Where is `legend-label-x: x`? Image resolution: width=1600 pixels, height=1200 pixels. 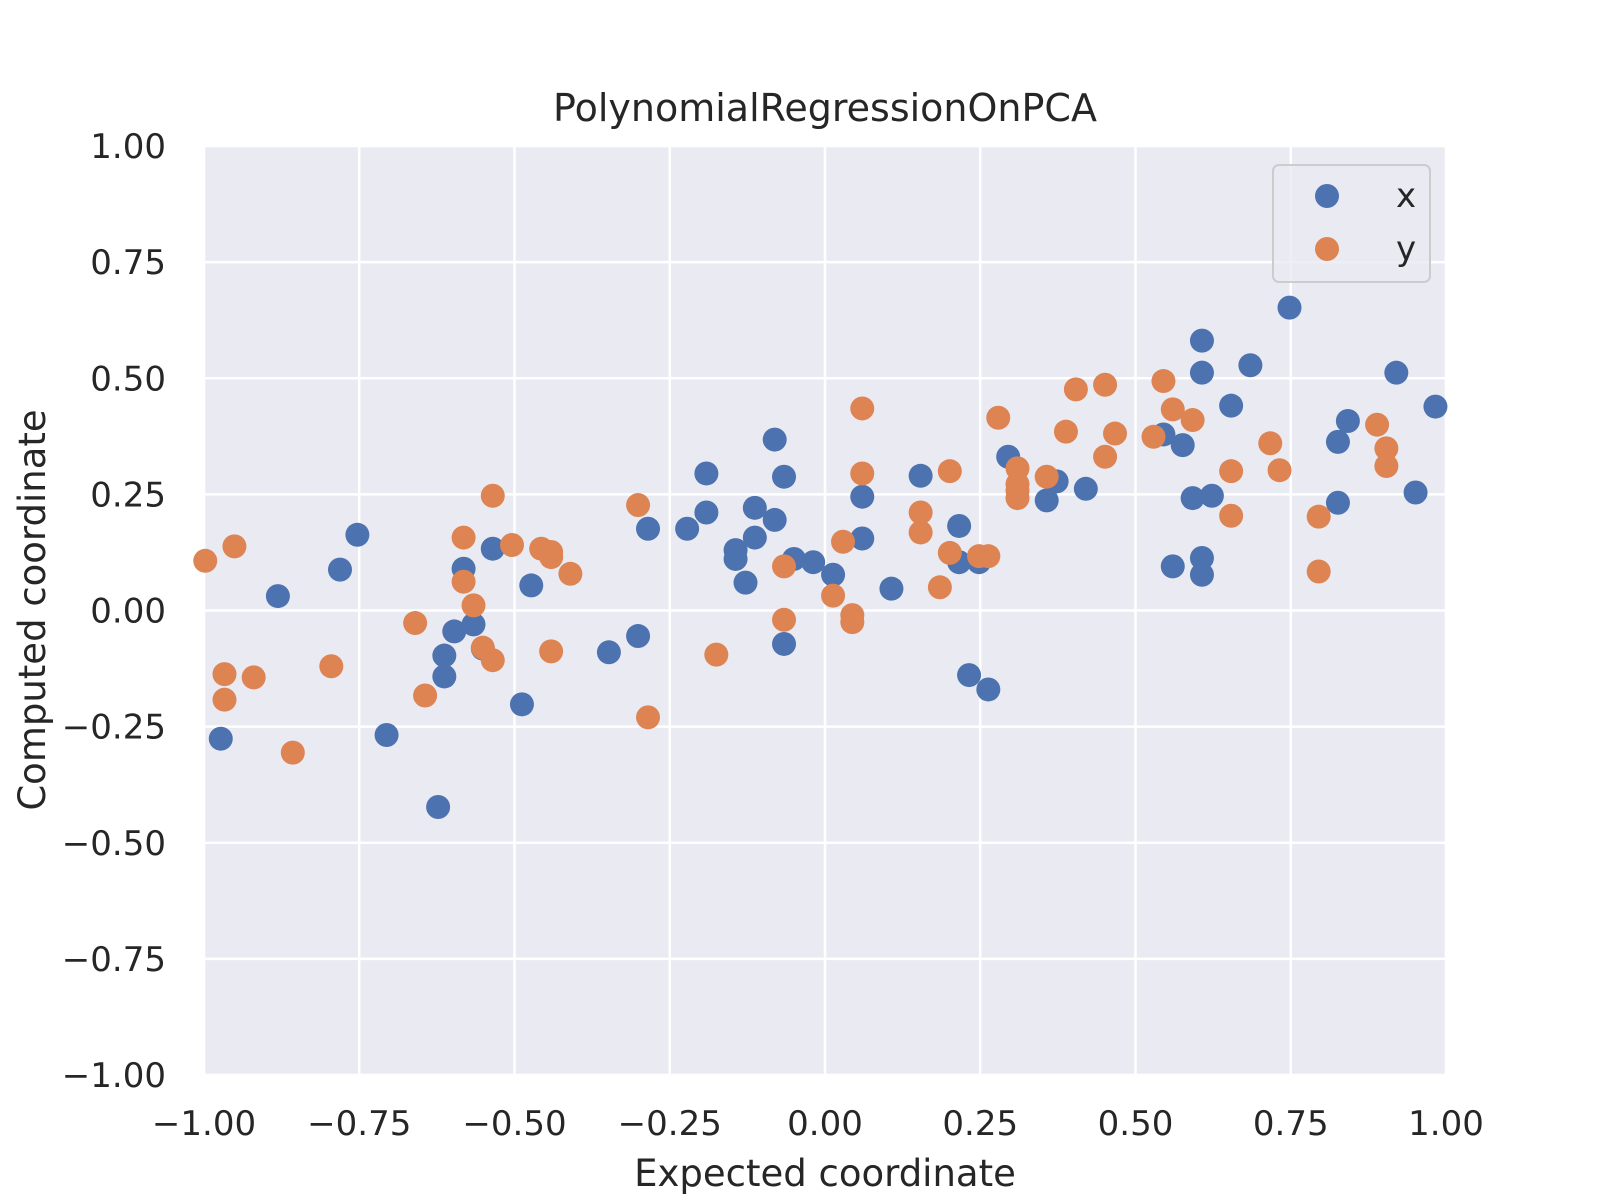 legend-label-x: x is located at coordinates (1406, 196).